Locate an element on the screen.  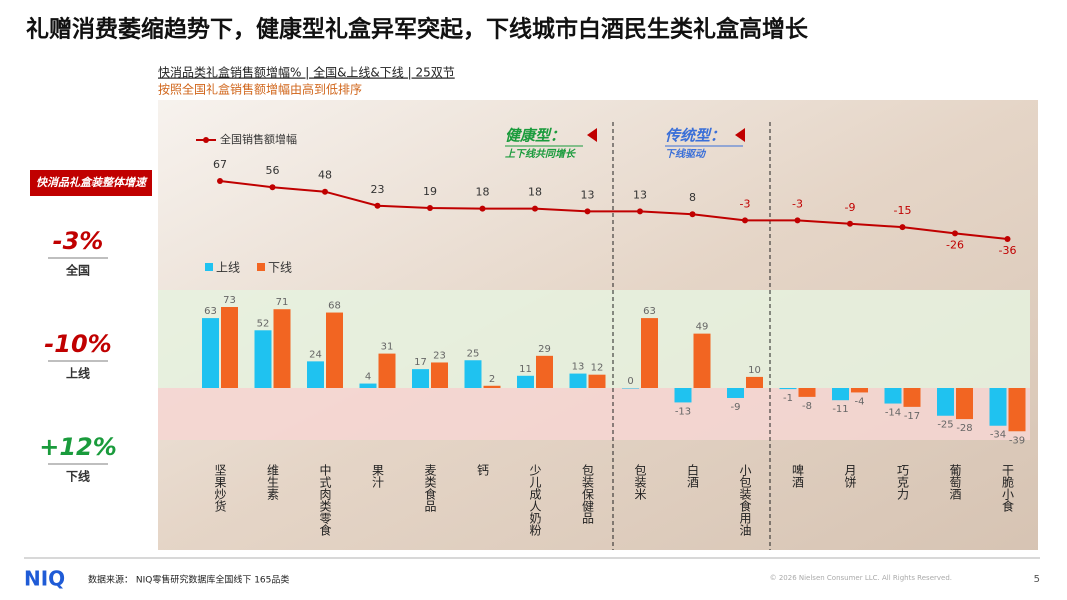
bar-value-label: -17 is located at coordinates (912, 416).